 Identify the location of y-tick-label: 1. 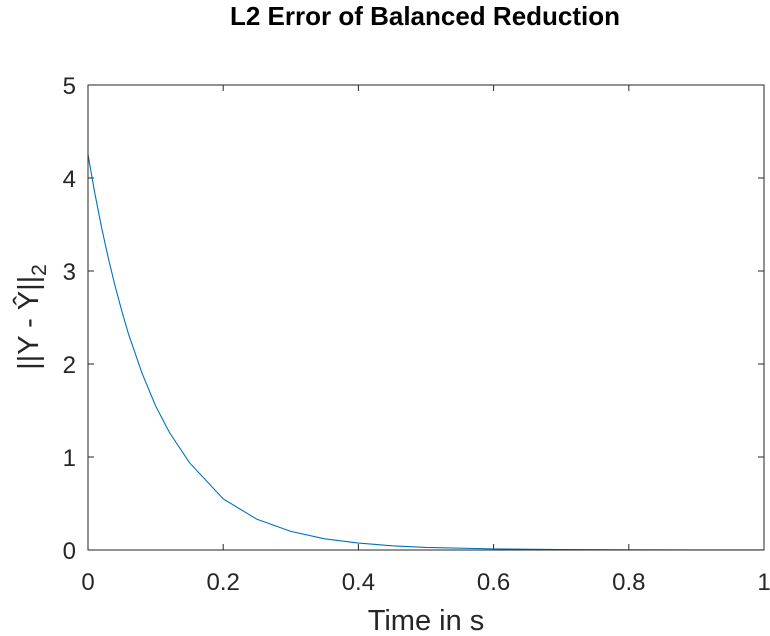
(69, 458).